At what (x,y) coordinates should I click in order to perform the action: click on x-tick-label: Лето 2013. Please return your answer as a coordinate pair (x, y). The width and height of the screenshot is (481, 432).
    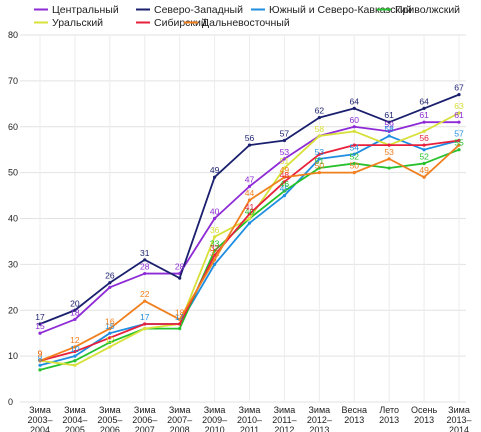
    Looking at the image, I should click on (389, 415).